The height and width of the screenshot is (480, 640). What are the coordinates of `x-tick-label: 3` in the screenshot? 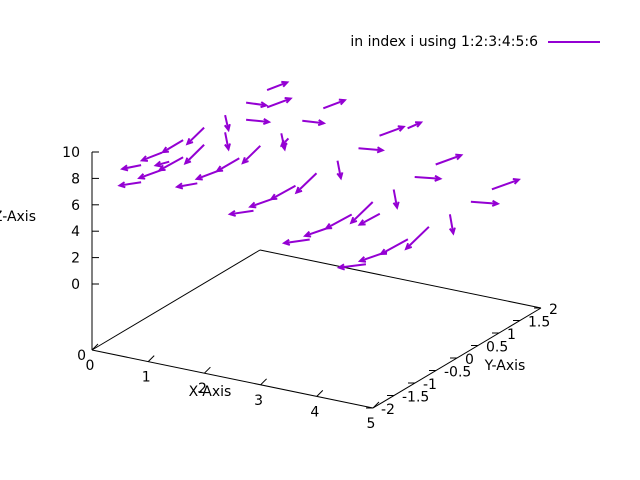 It's located at (258, 401).